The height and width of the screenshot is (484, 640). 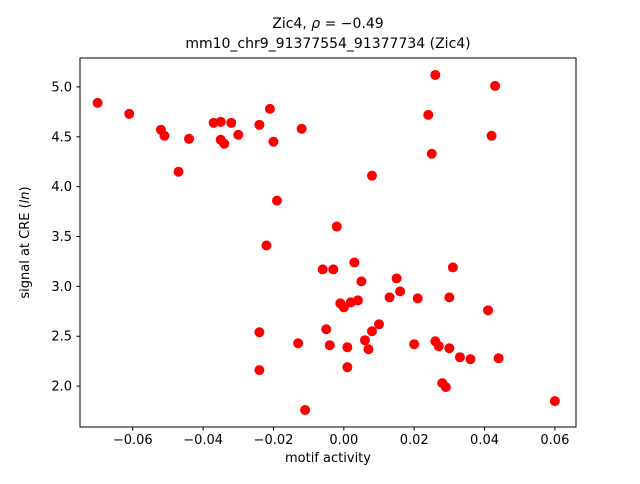 I want to click on y-tick-label: 4.0, so click(x=61, y=187).